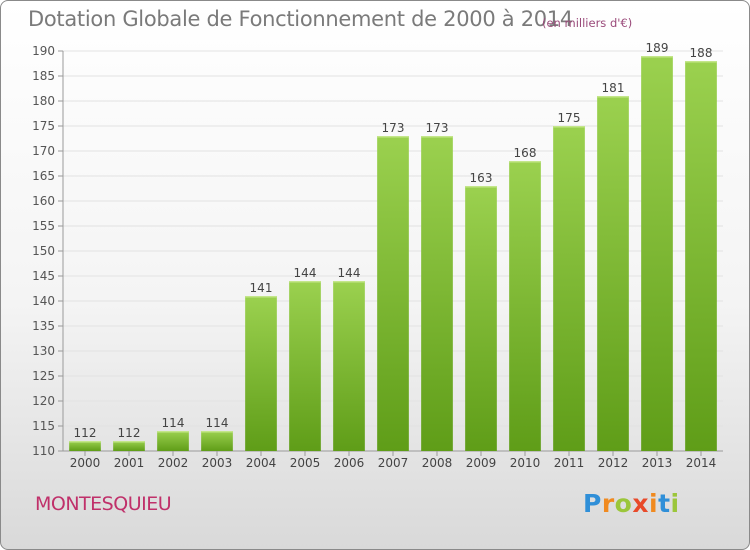 This screenshot has width=750, height=550. Describe the element at coordinates (261, 373) in the screenshot. I see `bar-2004` at that location.